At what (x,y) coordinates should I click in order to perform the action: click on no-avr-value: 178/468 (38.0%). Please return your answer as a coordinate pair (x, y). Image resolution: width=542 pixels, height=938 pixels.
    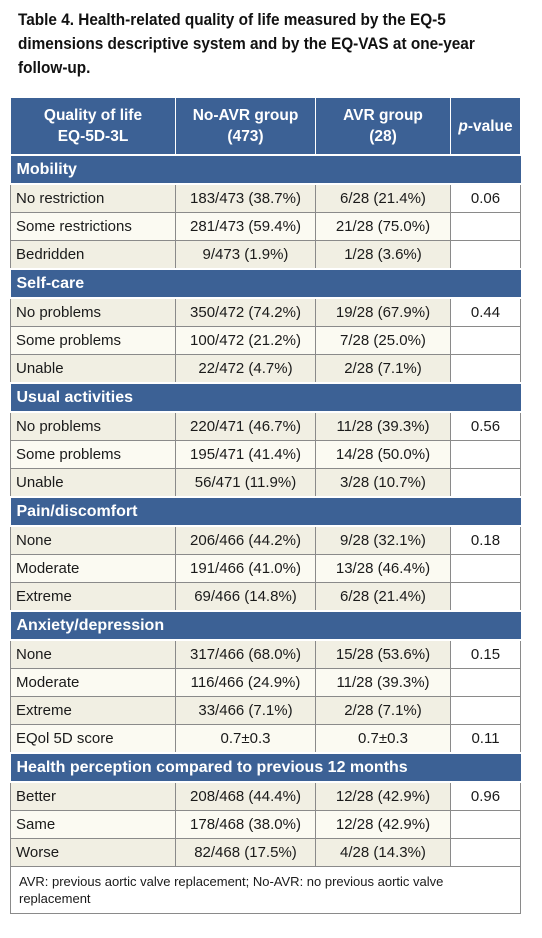
    Looking at the image, I should click on (245, 824).